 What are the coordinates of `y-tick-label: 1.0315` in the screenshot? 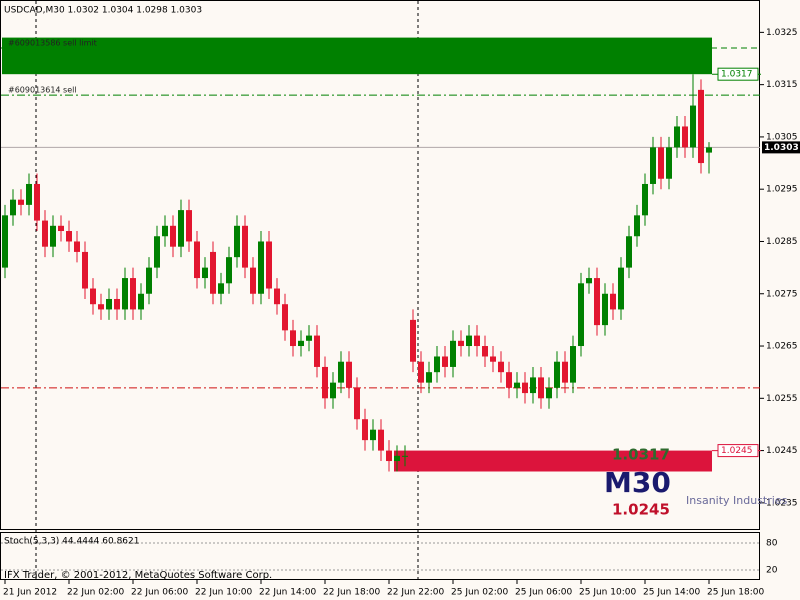 It's located at (782, 85).